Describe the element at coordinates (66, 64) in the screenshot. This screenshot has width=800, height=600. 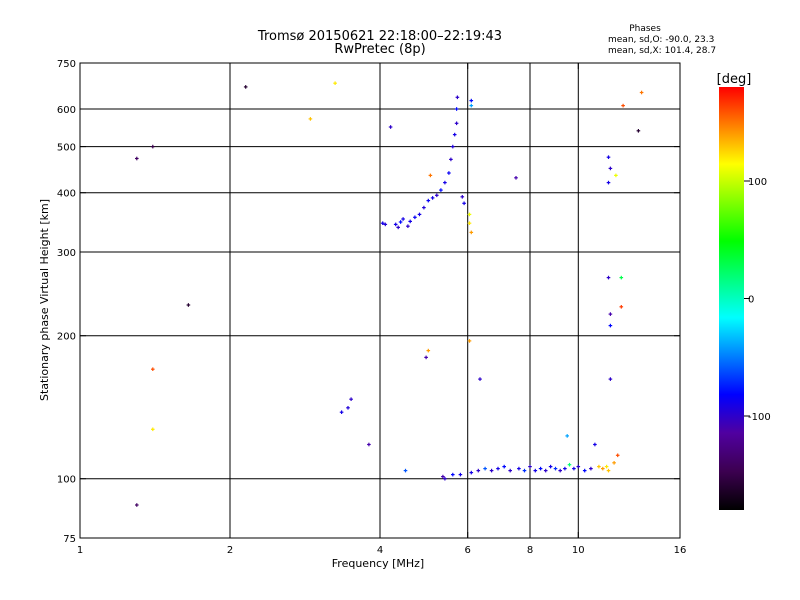
I see `y-tick-label: 750` at that location.